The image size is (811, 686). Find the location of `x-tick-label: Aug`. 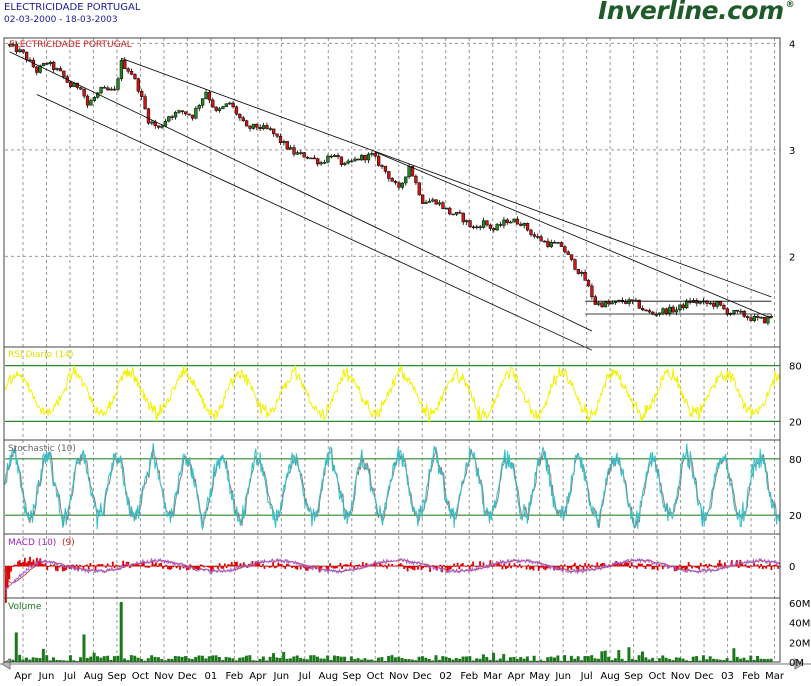

x-tick-label: Aug is located at coordinates (94, 676).